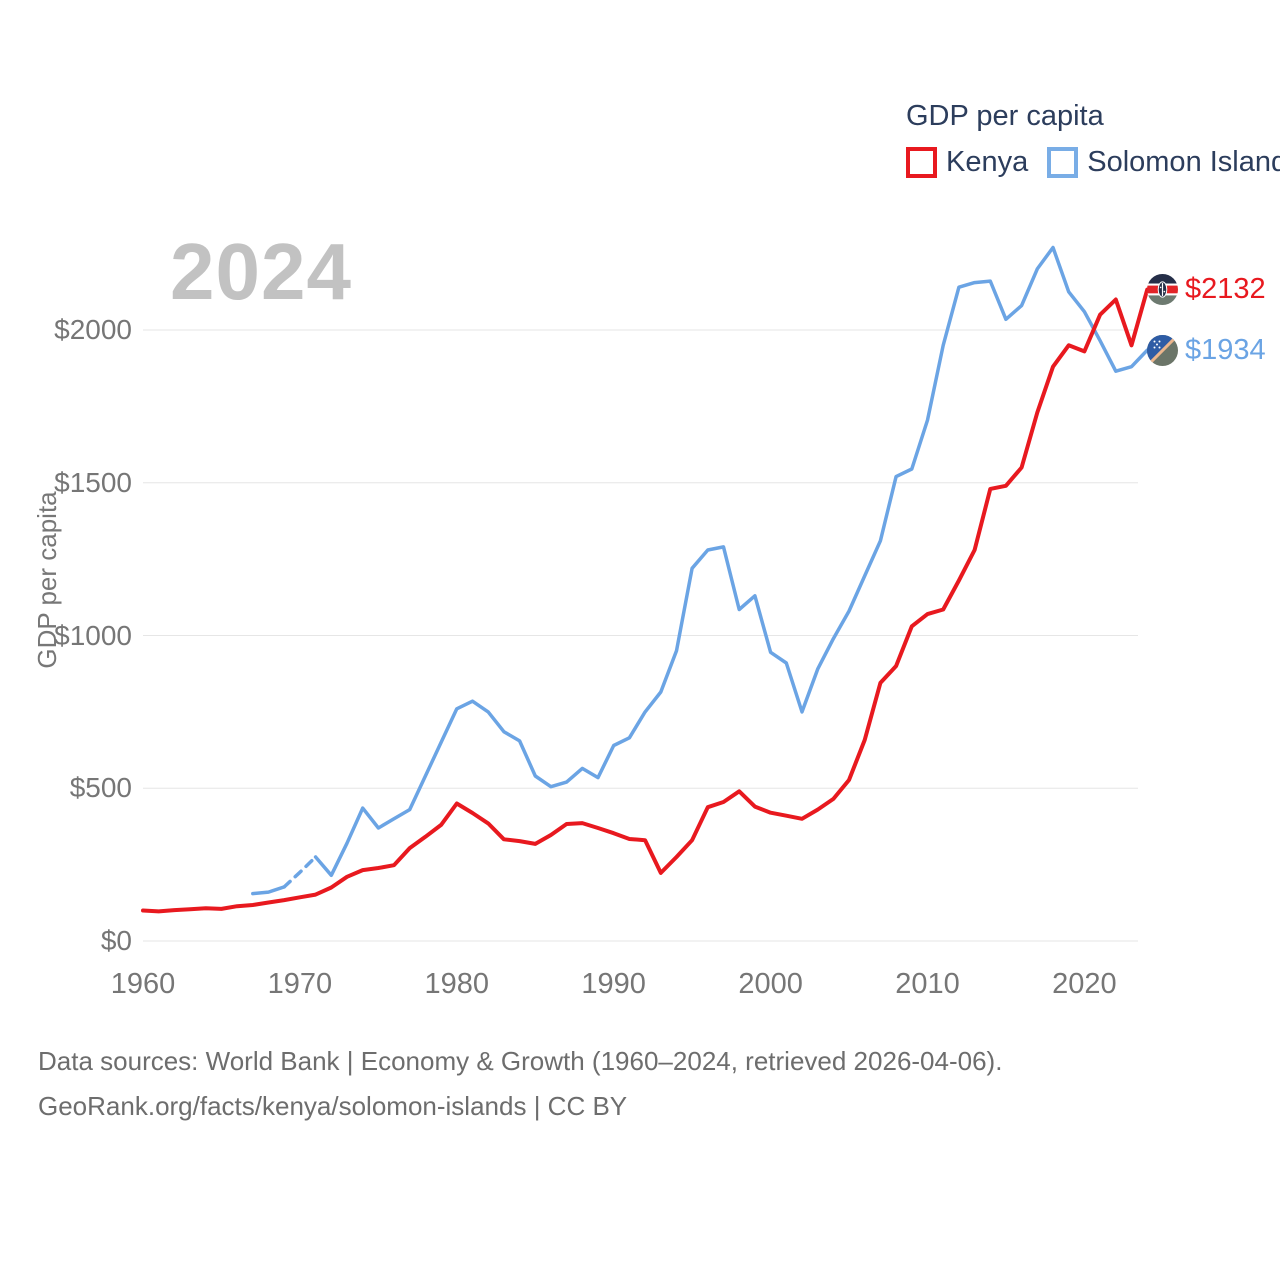  I want to click on legend-label-kenya: Kenya, so click(987, 162).